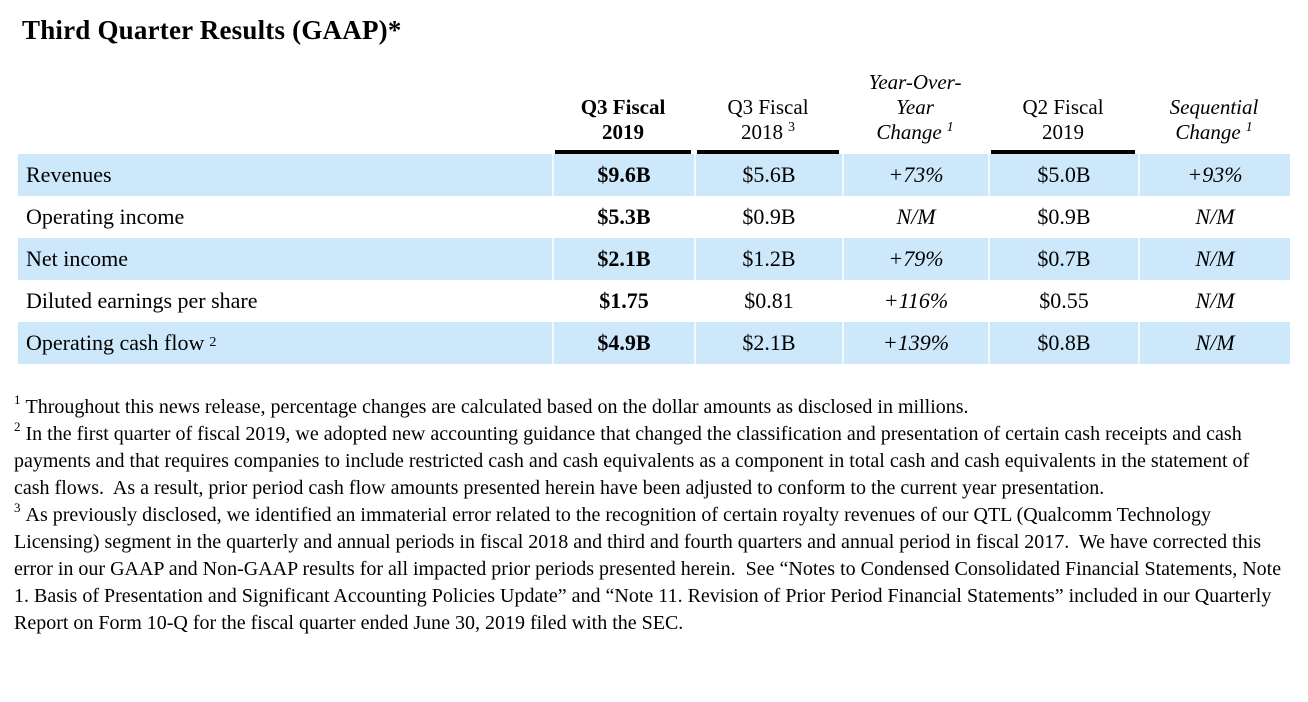 The width and height of the screenshot is (1308, 702). Describe the element at coordinates (915, 107) in the screenshot. I see `header-line: Year` at that location.